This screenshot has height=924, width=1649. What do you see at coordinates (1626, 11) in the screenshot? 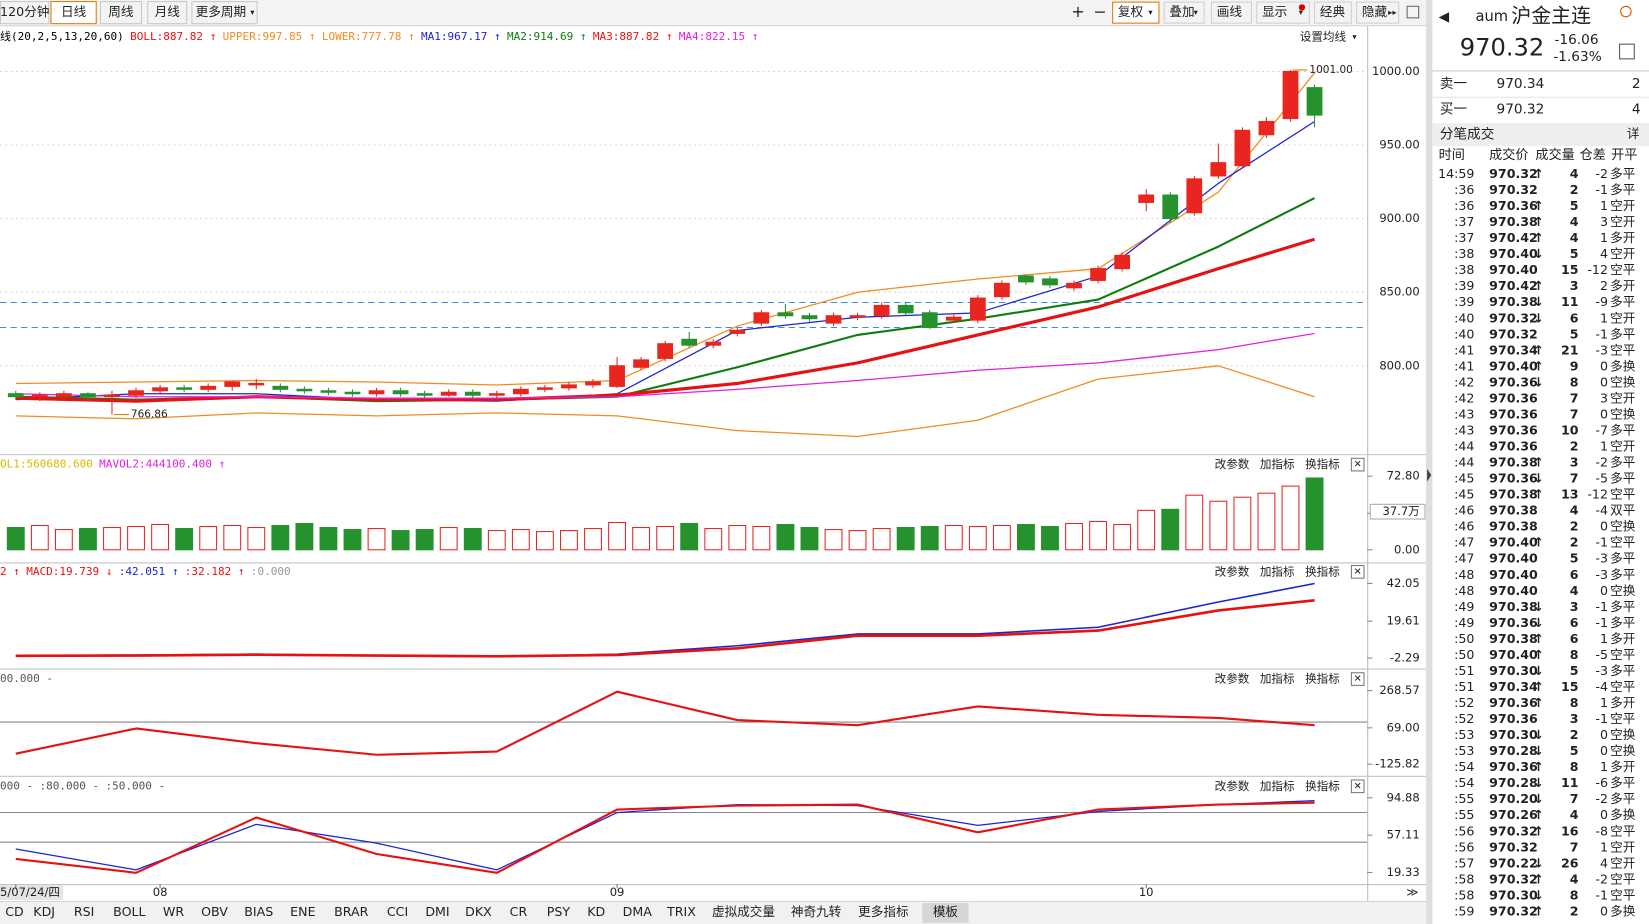
I see `info-icon` at bounding box center [1626, 11].